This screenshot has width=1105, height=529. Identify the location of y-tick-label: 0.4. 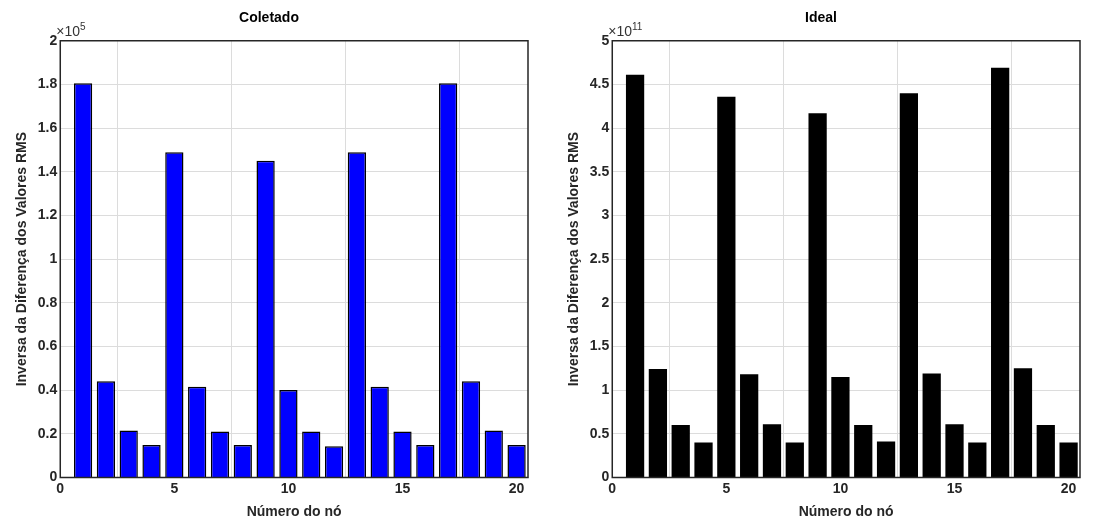
(47, 388).